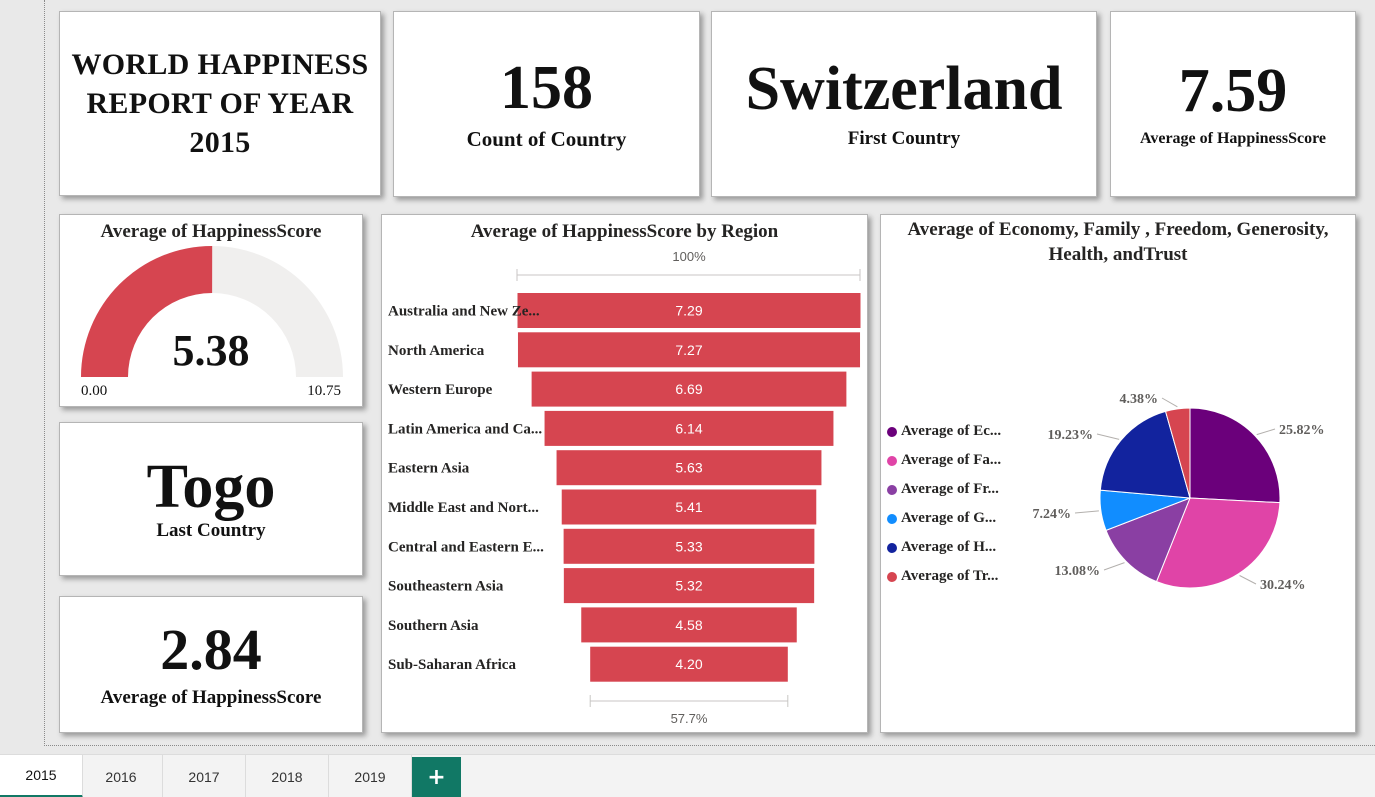 This screenshot has height=797, width=1375. What do you see at coordinates (211, 350) in the screenshot?
I see `gauge-value: 5.38` at bounding box center [211, 350].